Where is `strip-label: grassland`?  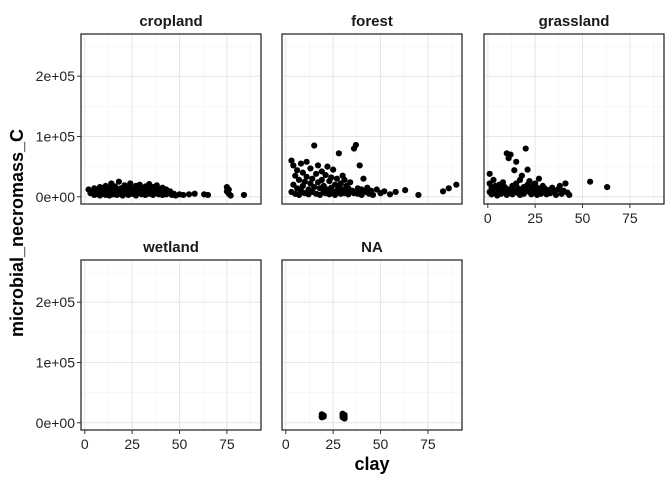 strip-label: grassland is located at coordinates (574, 21).